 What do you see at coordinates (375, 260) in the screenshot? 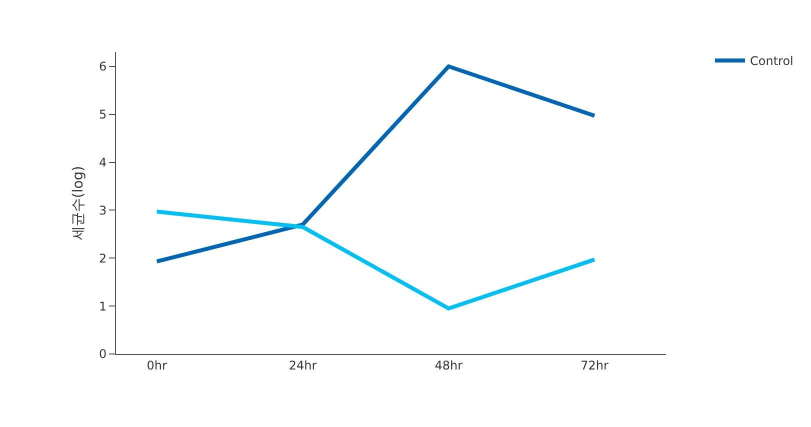
I see `line-series` at bounding box center [375, 260].